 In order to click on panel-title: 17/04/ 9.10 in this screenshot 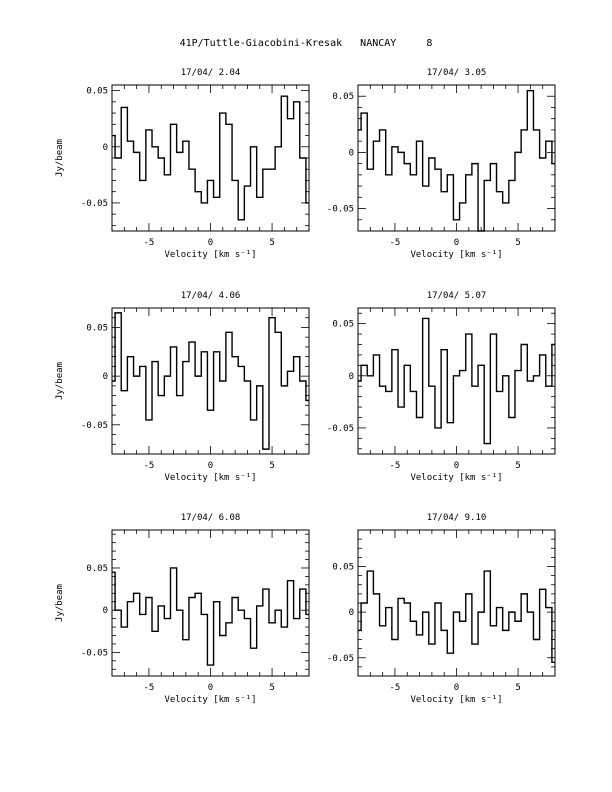, I will do `click(457, 518)`.